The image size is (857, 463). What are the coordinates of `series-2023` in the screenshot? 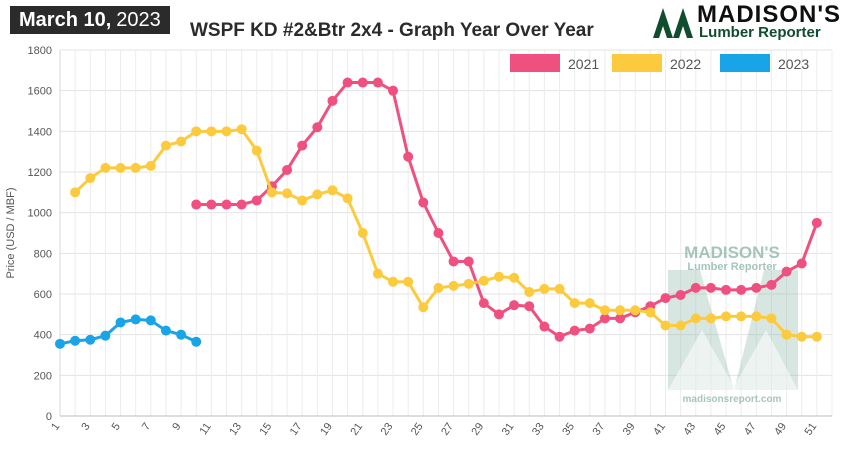 It's located at (128, 331).